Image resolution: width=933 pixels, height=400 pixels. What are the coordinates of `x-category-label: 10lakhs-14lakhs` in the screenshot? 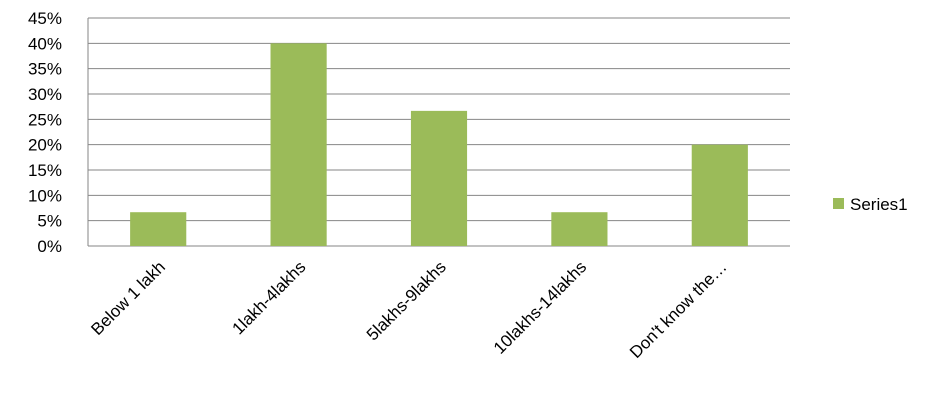 It's located at (540, 307).